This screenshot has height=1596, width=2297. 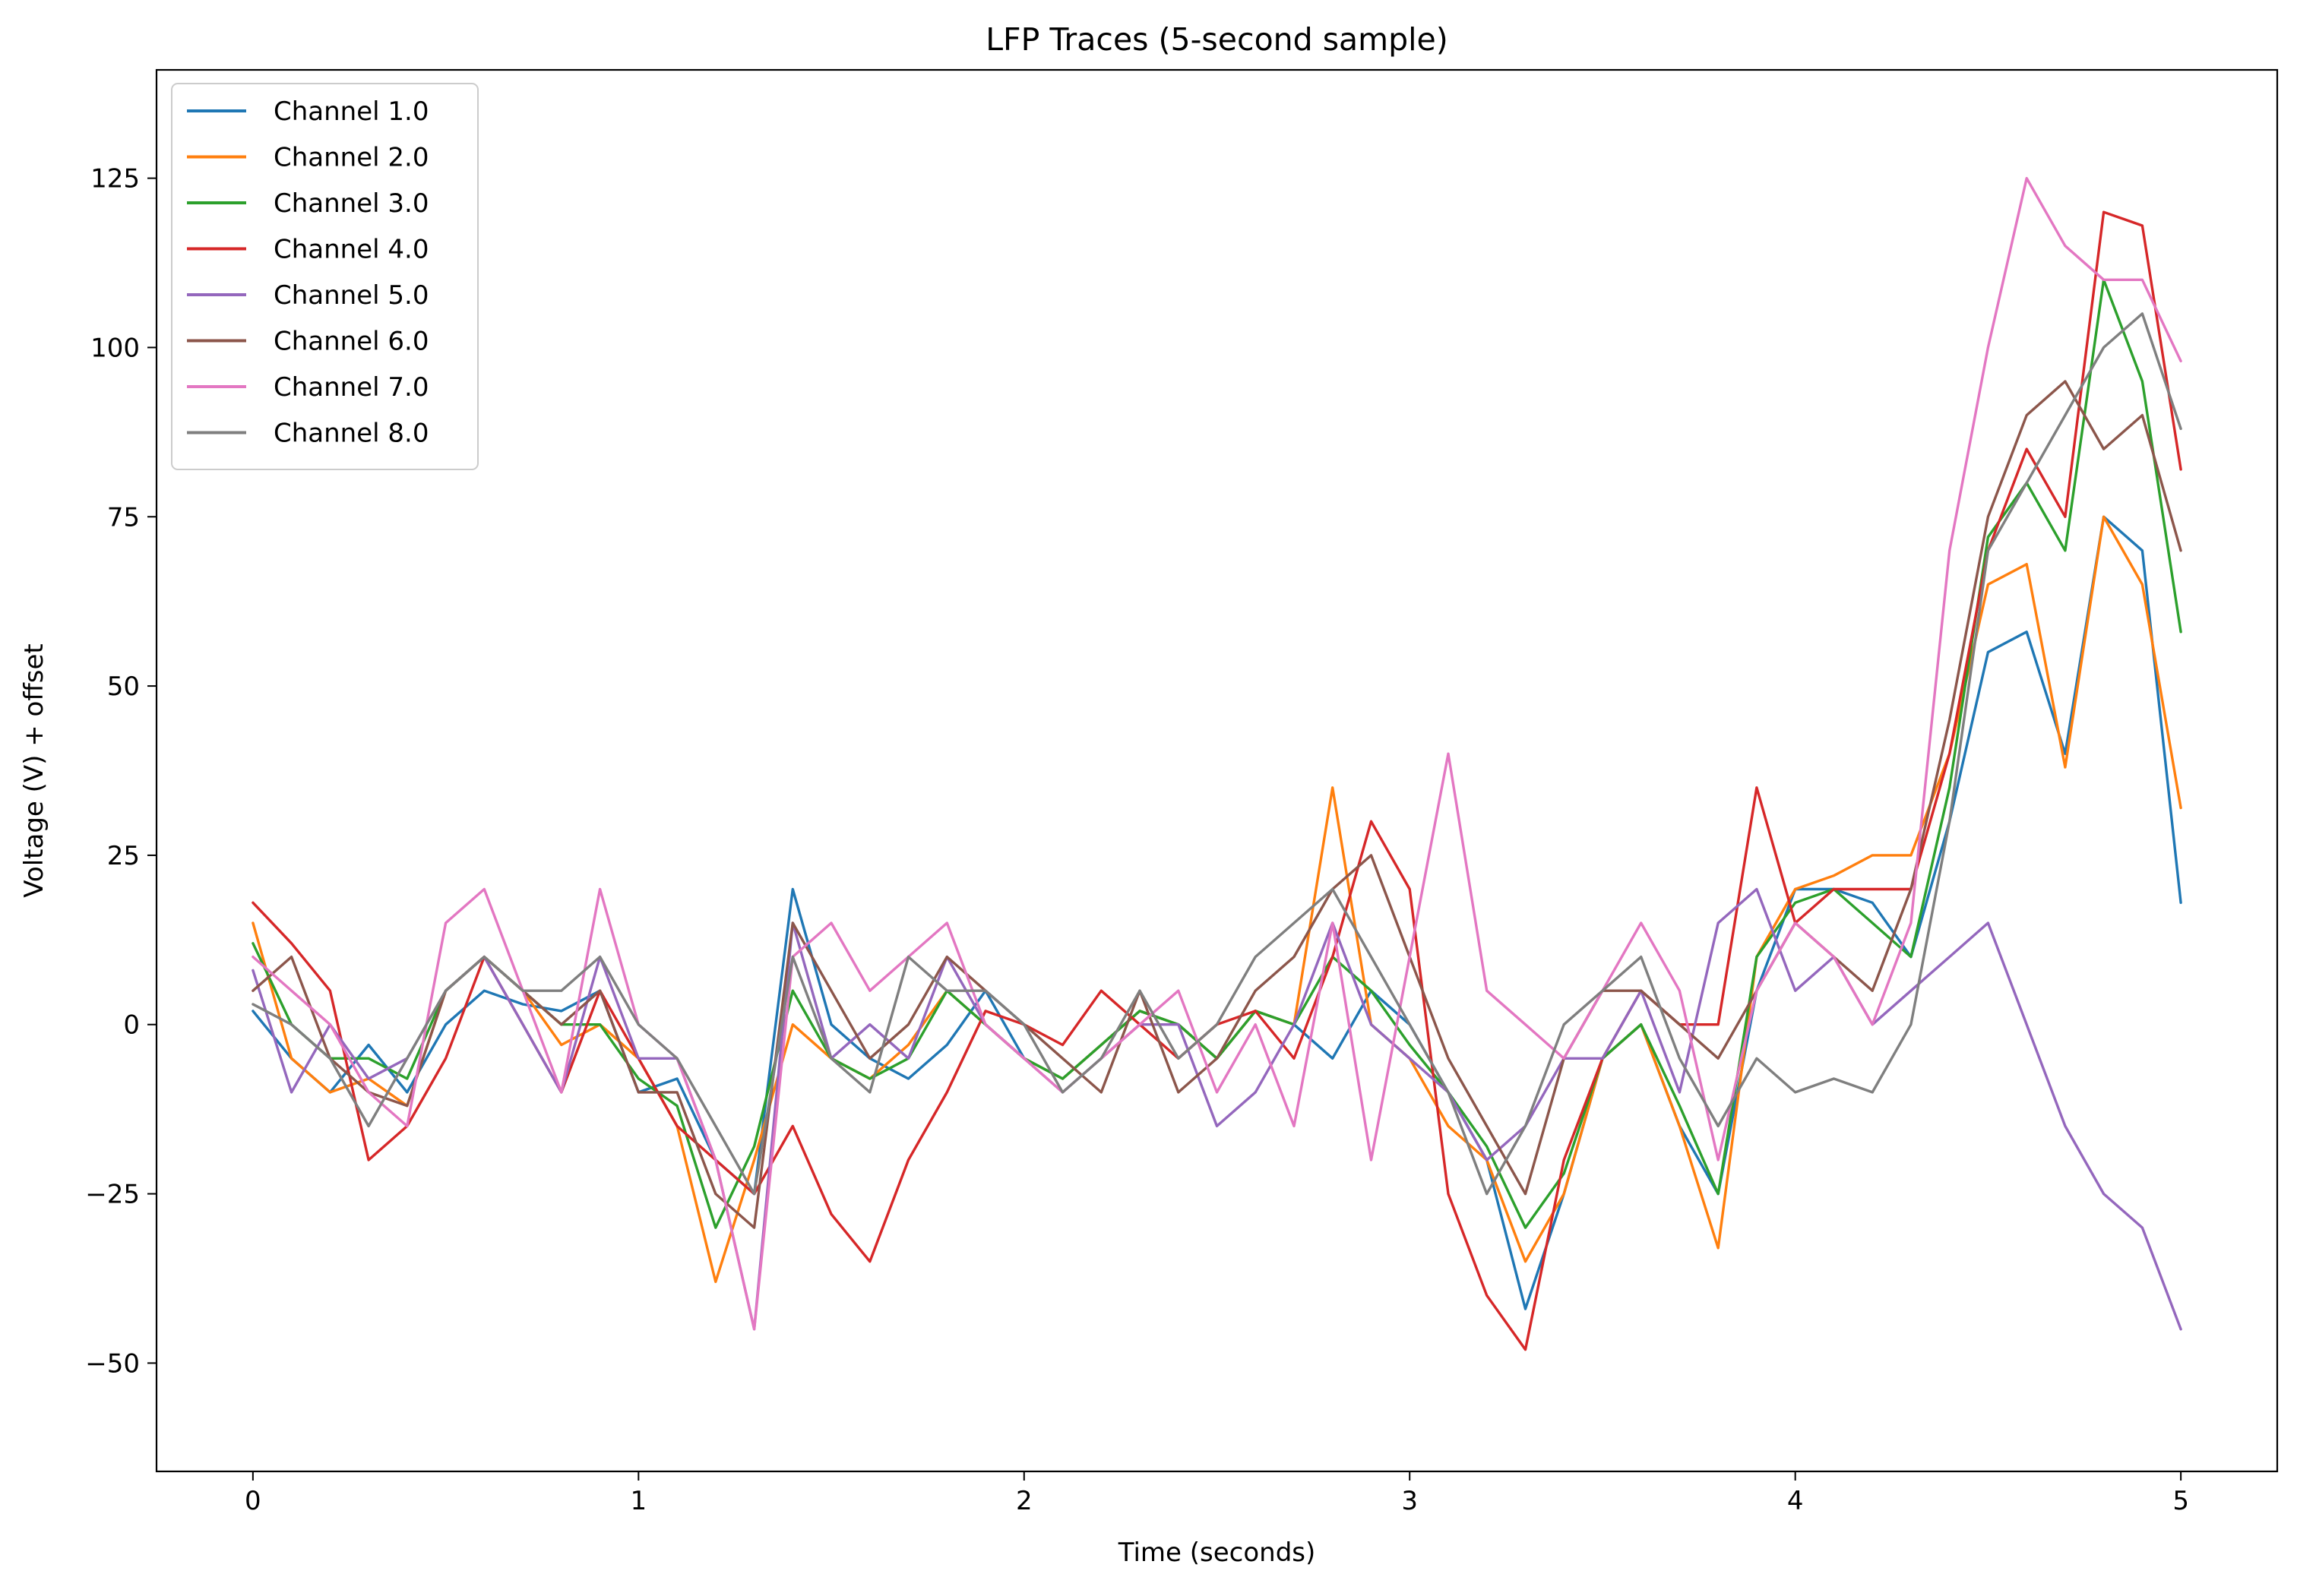 What do you see at coordinates (638, 1501) in the screenshot?
I see `x-tick-label: 1` at bounding box center [638, 1501].